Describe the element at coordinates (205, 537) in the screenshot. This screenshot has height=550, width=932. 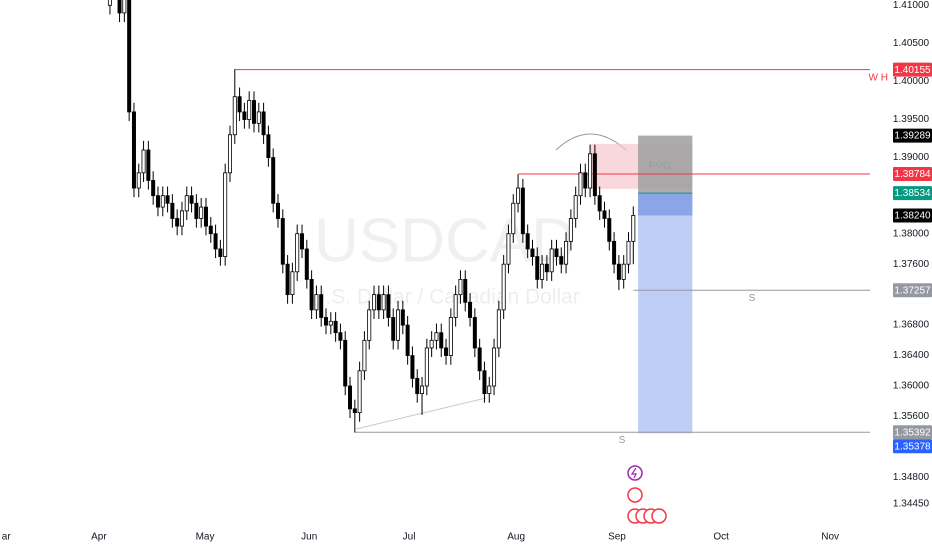
I see `x-tick-label: May` at that location.